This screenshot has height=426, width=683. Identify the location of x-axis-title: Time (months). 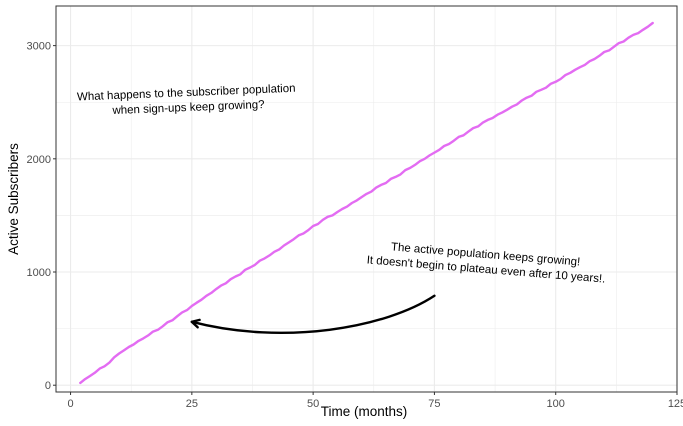
(364, 411).